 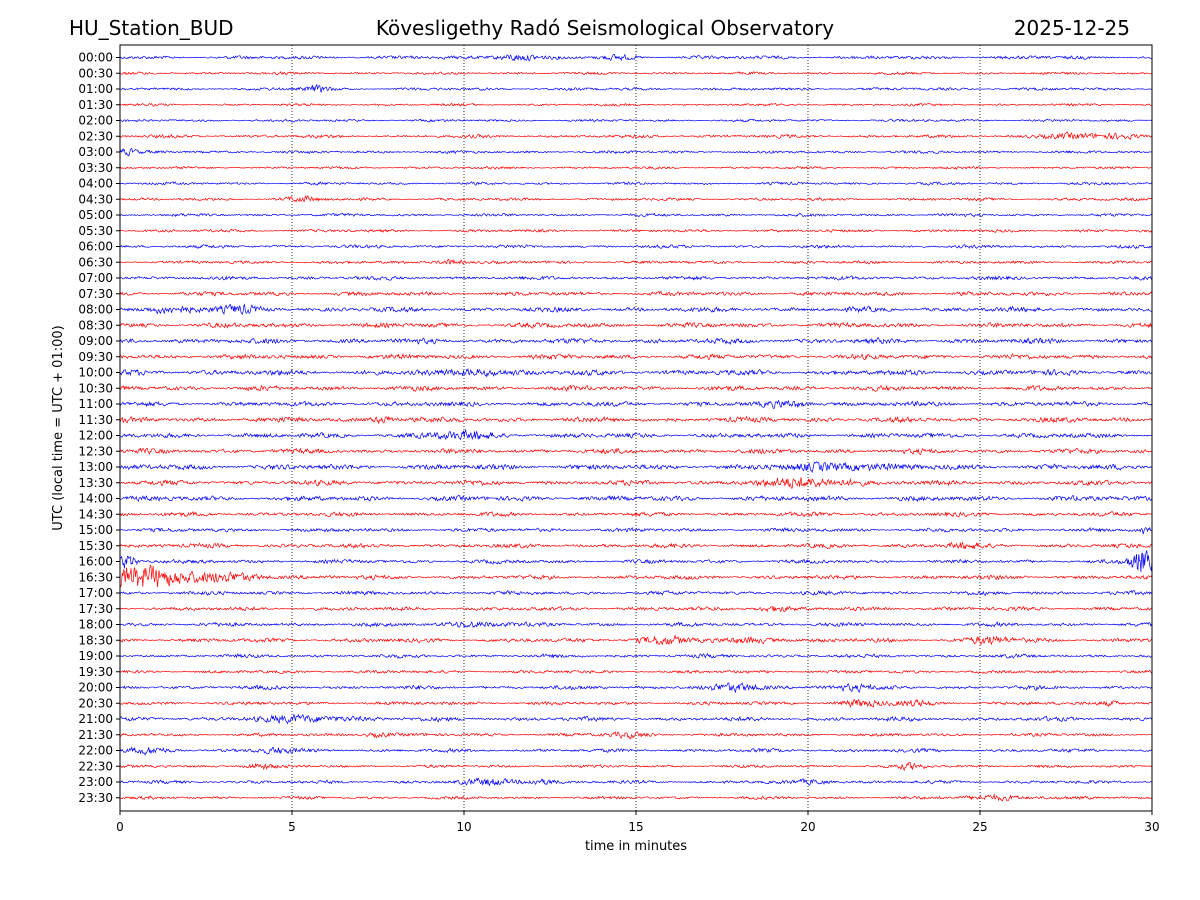 What do you see at coordinates (95, 136) in the screenshot?
I see `y-tick-label: 02:30` at bounding box center [95, 136].